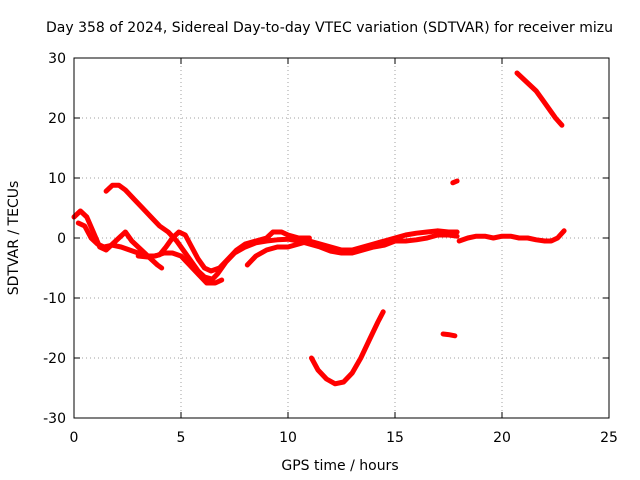 The height and width of the screenshot is (480, 640). Describe the element at coordinates (57, 119) in the screenshot. I see `y-tick-label: 20` at that location.